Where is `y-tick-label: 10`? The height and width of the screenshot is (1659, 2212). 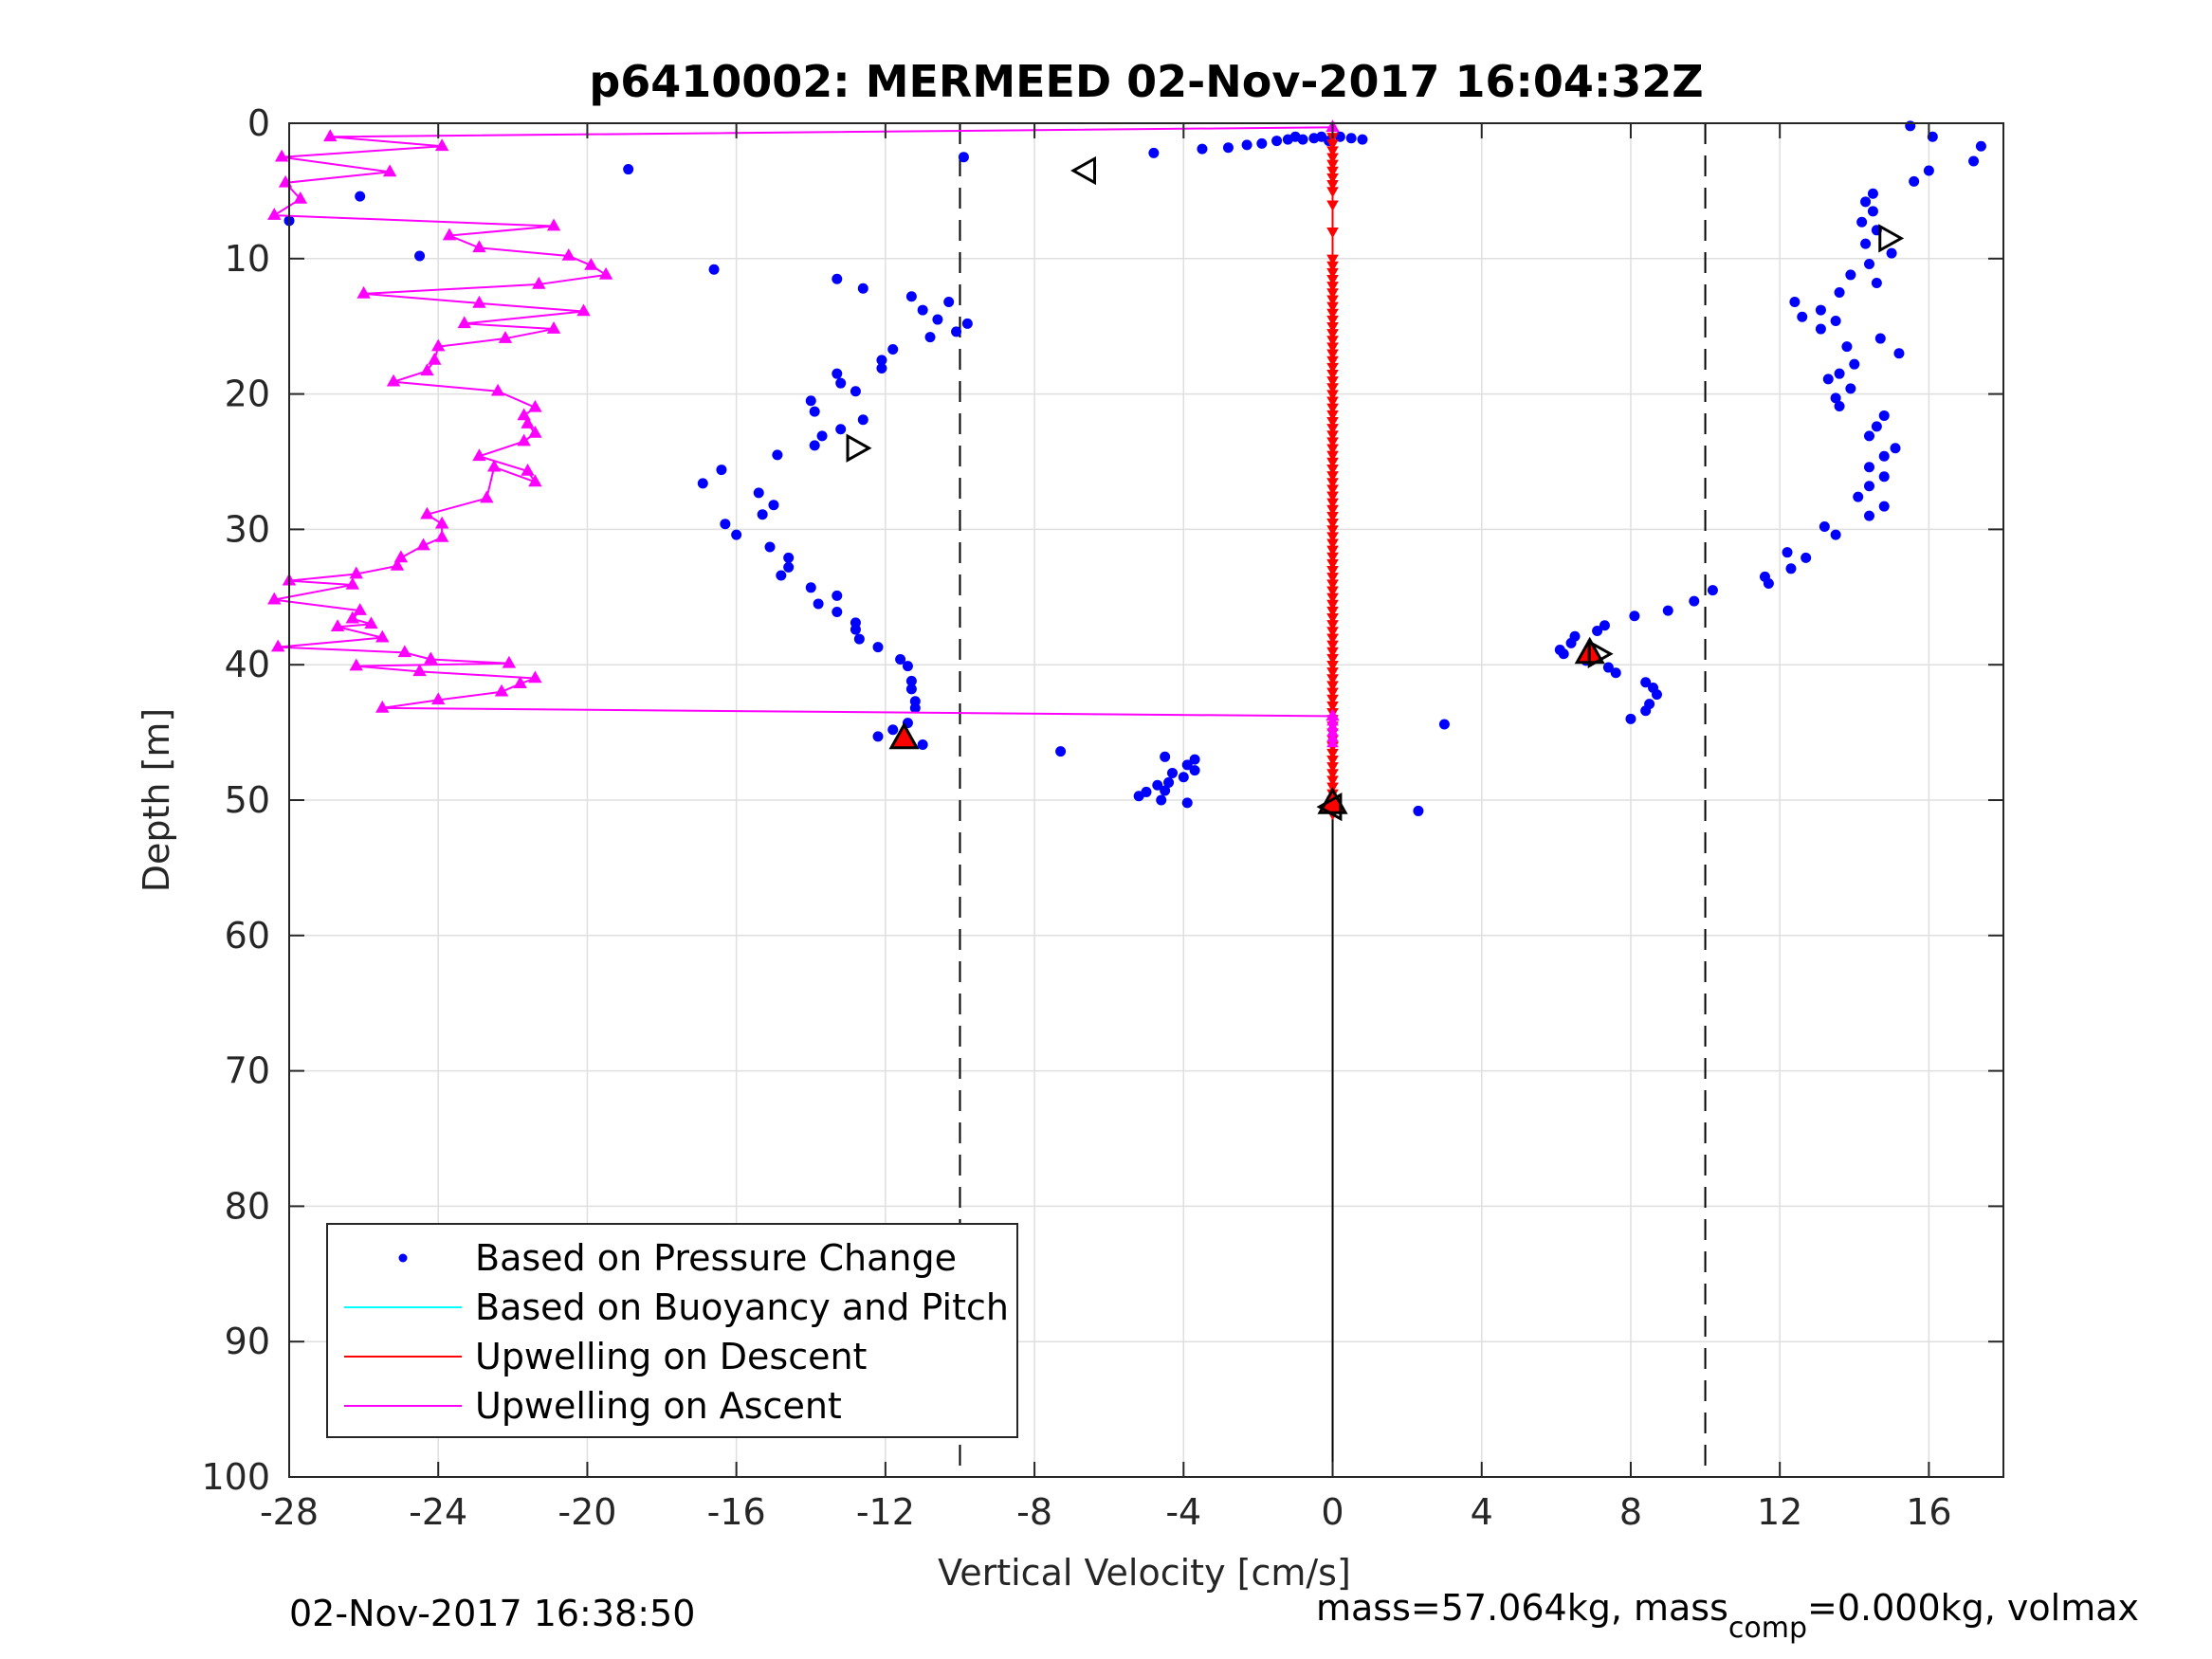 y-tick-label: 10 is located at coordinates (247, 259).